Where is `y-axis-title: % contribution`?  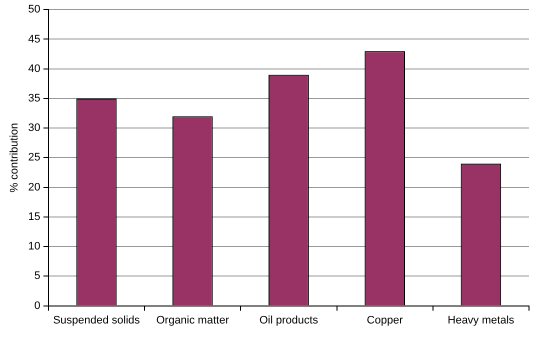
y-axis-title: % contribution is located at coordinates (14, 157).